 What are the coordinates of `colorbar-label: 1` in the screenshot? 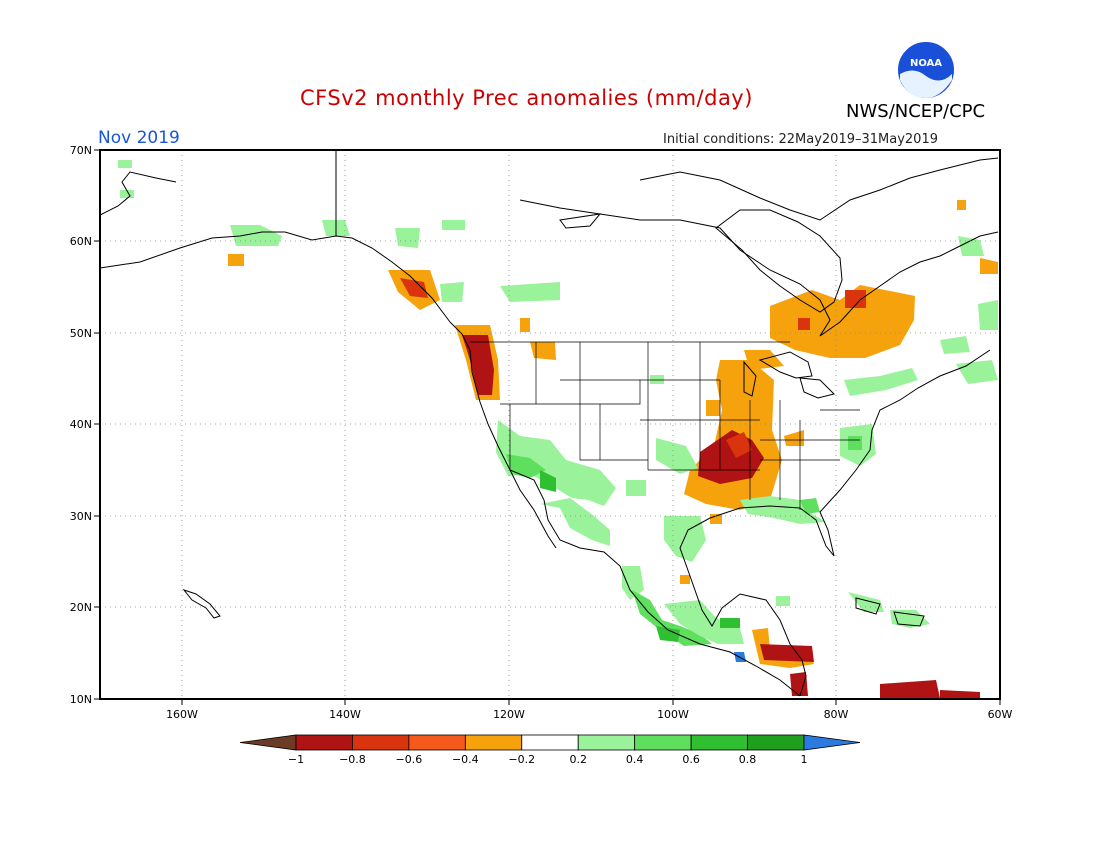 It's located at (804, 759).